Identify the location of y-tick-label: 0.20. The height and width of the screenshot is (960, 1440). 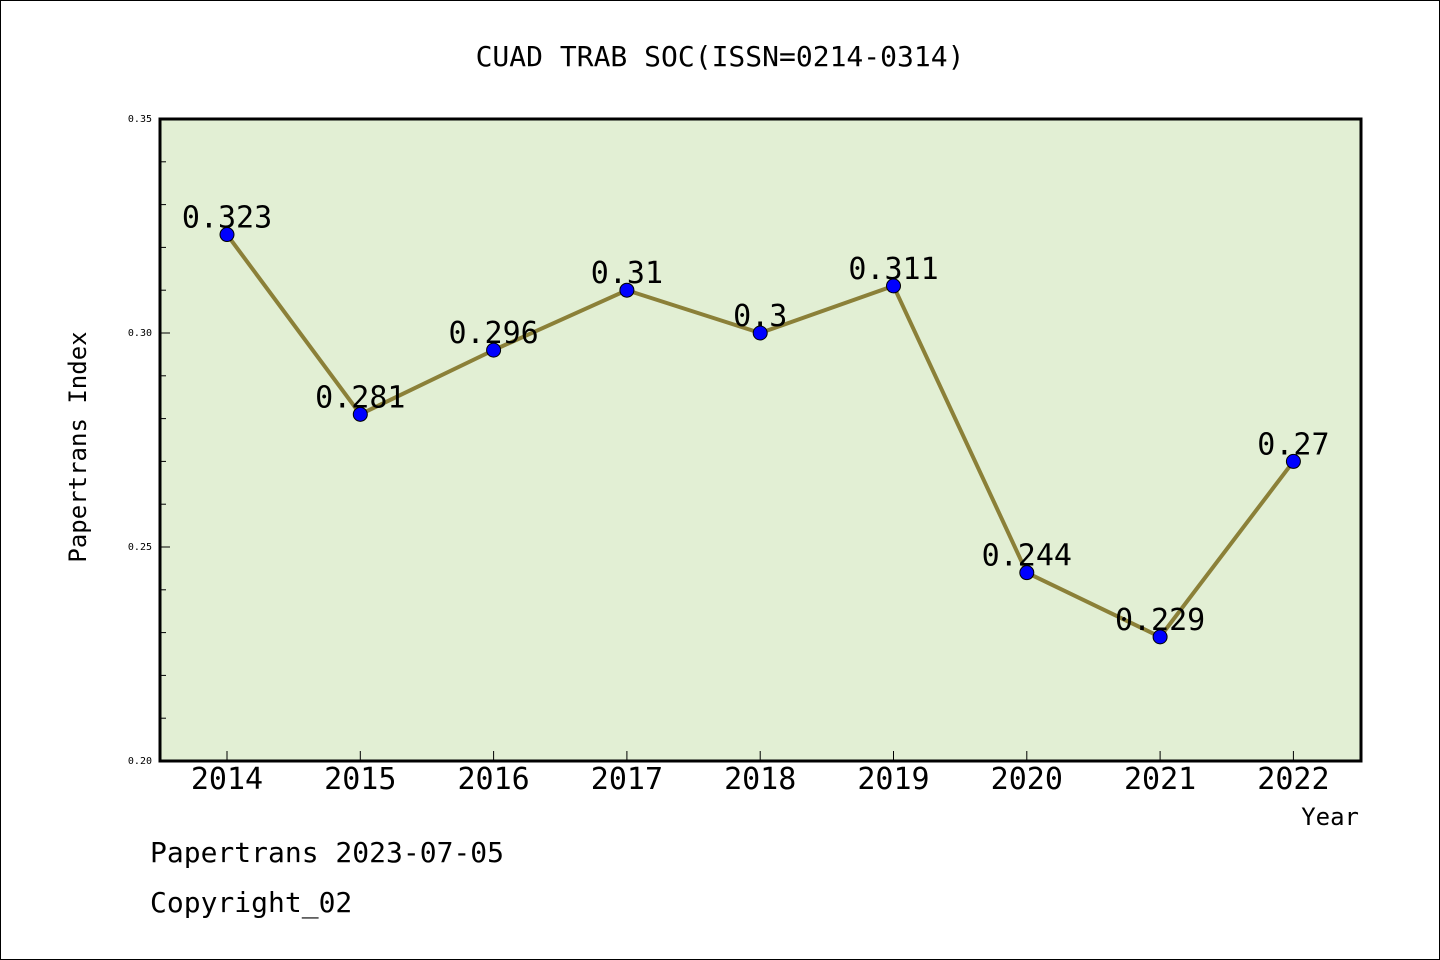
(140, 761).